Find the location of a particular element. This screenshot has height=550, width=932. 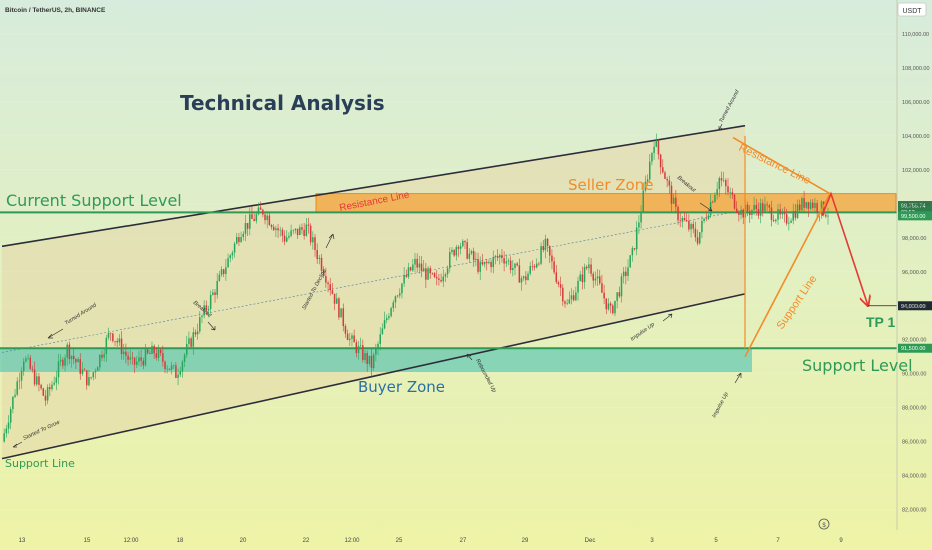

support-level-label: Support Level is located at coordinates (857, 365).